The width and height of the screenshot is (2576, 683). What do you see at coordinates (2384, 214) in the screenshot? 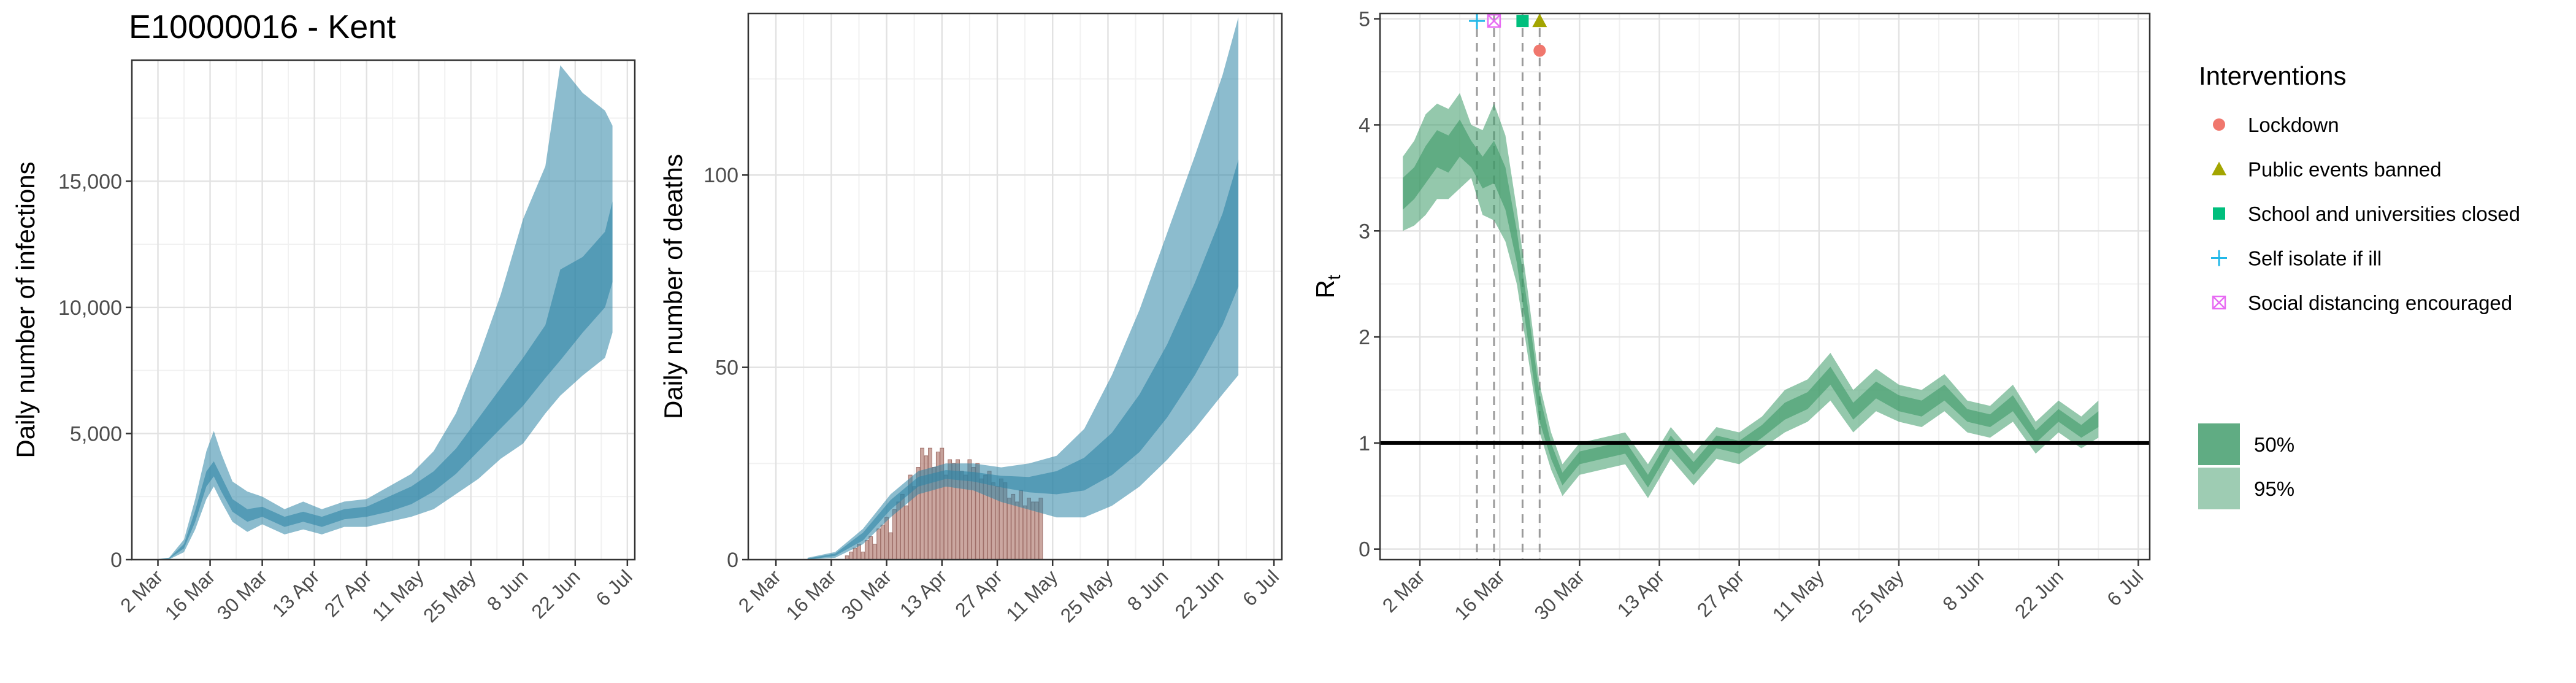
I see `legend-item-label: School and universities closed` at bounding box center [2384, 214].